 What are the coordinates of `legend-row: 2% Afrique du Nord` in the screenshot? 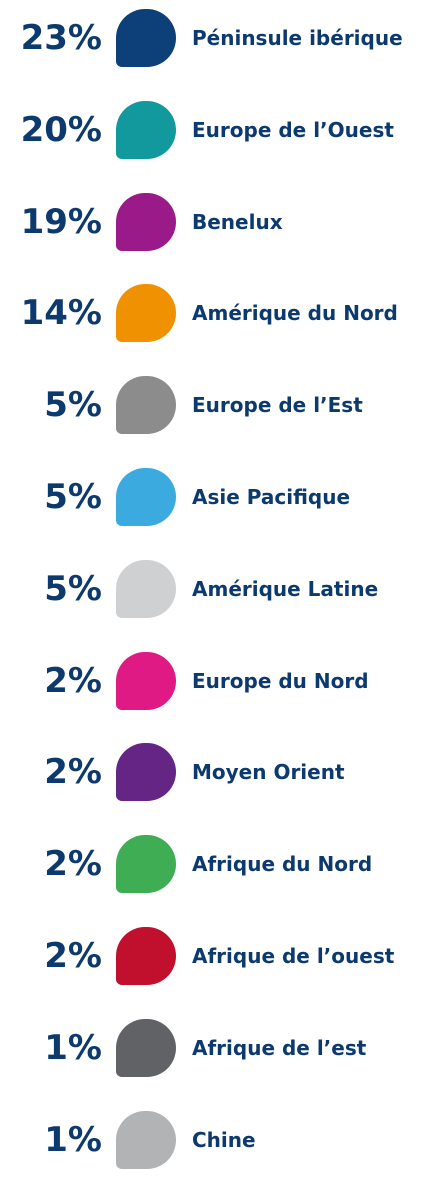 It's located at (223, 864).